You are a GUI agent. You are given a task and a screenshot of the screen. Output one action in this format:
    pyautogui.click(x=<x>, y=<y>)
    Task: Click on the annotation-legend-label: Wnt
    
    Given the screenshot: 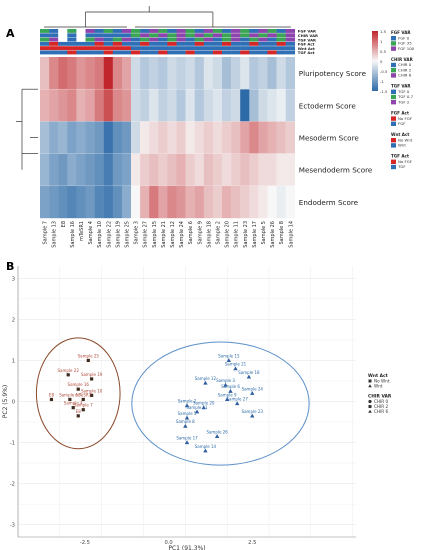 What is the action you would take?
    pyautogui.click(x=402, y=145)
    